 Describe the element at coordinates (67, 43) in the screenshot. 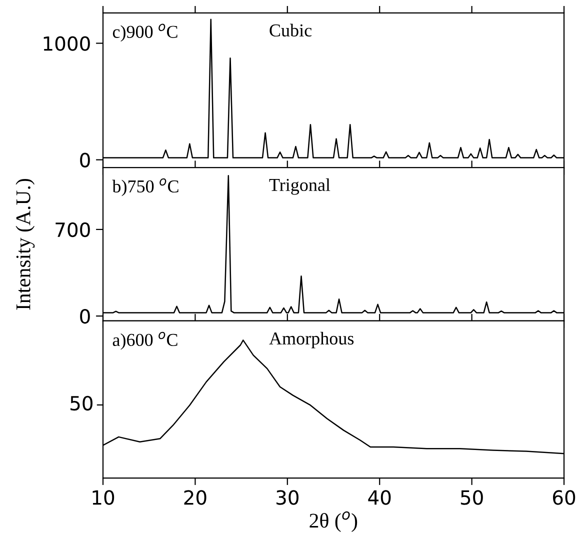

I see `y-tick-label: 1000` at that location.